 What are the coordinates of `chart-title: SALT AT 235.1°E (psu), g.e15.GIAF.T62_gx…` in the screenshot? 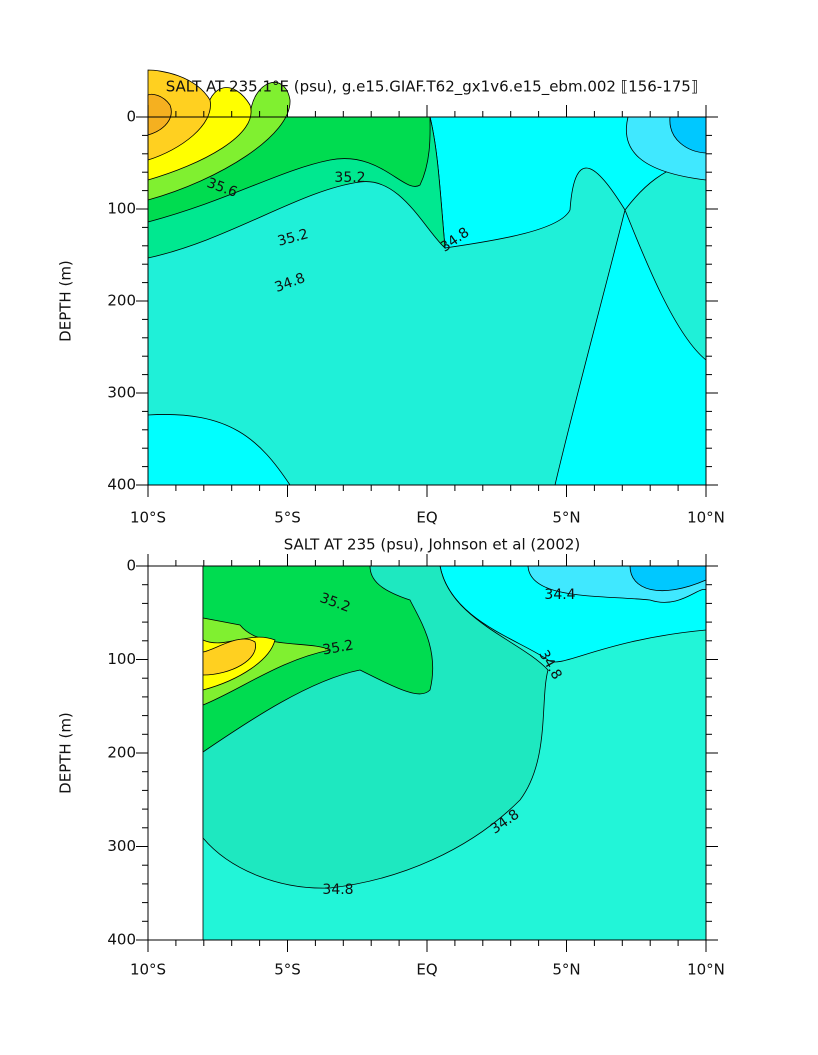 It's located at (432, 87).